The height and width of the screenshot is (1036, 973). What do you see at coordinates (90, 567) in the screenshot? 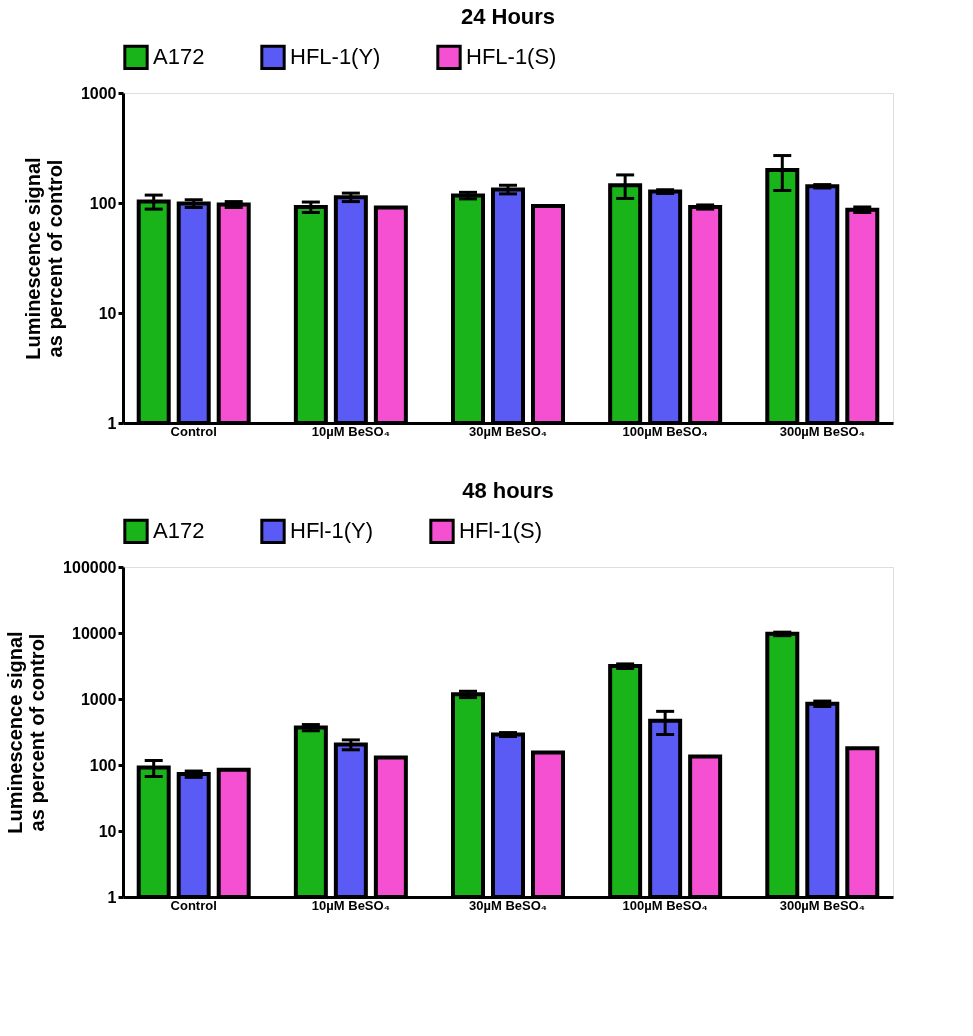
I see `y-tick-label: 100000` at bounding box center [90, 567].